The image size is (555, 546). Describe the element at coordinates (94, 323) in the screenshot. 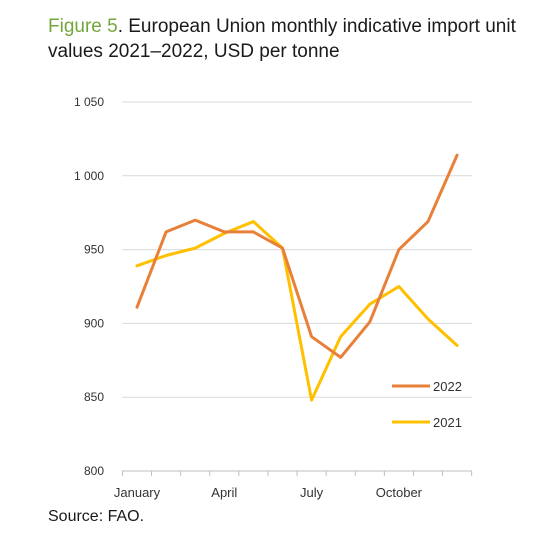

I see `y-tick-label: 900` at that location.